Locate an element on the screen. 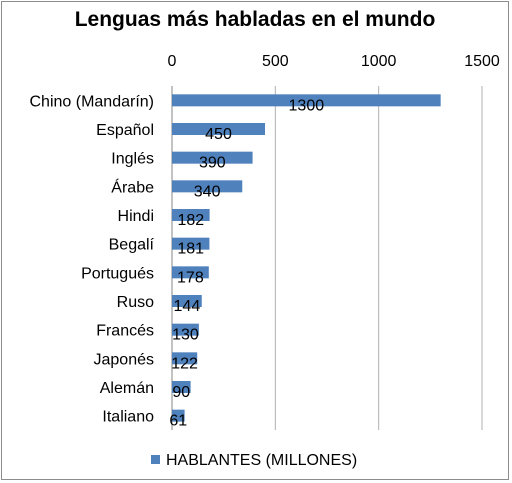  category-label: Inglés is located at coordinates (132, 159).